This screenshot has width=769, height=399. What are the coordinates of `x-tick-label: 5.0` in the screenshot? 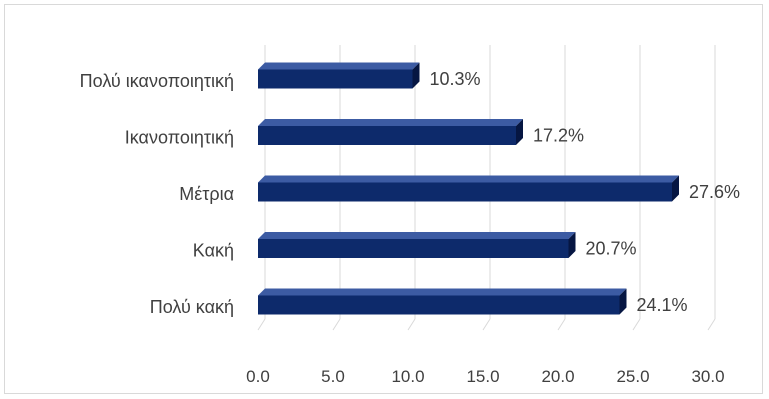 It's located at (333, 376).